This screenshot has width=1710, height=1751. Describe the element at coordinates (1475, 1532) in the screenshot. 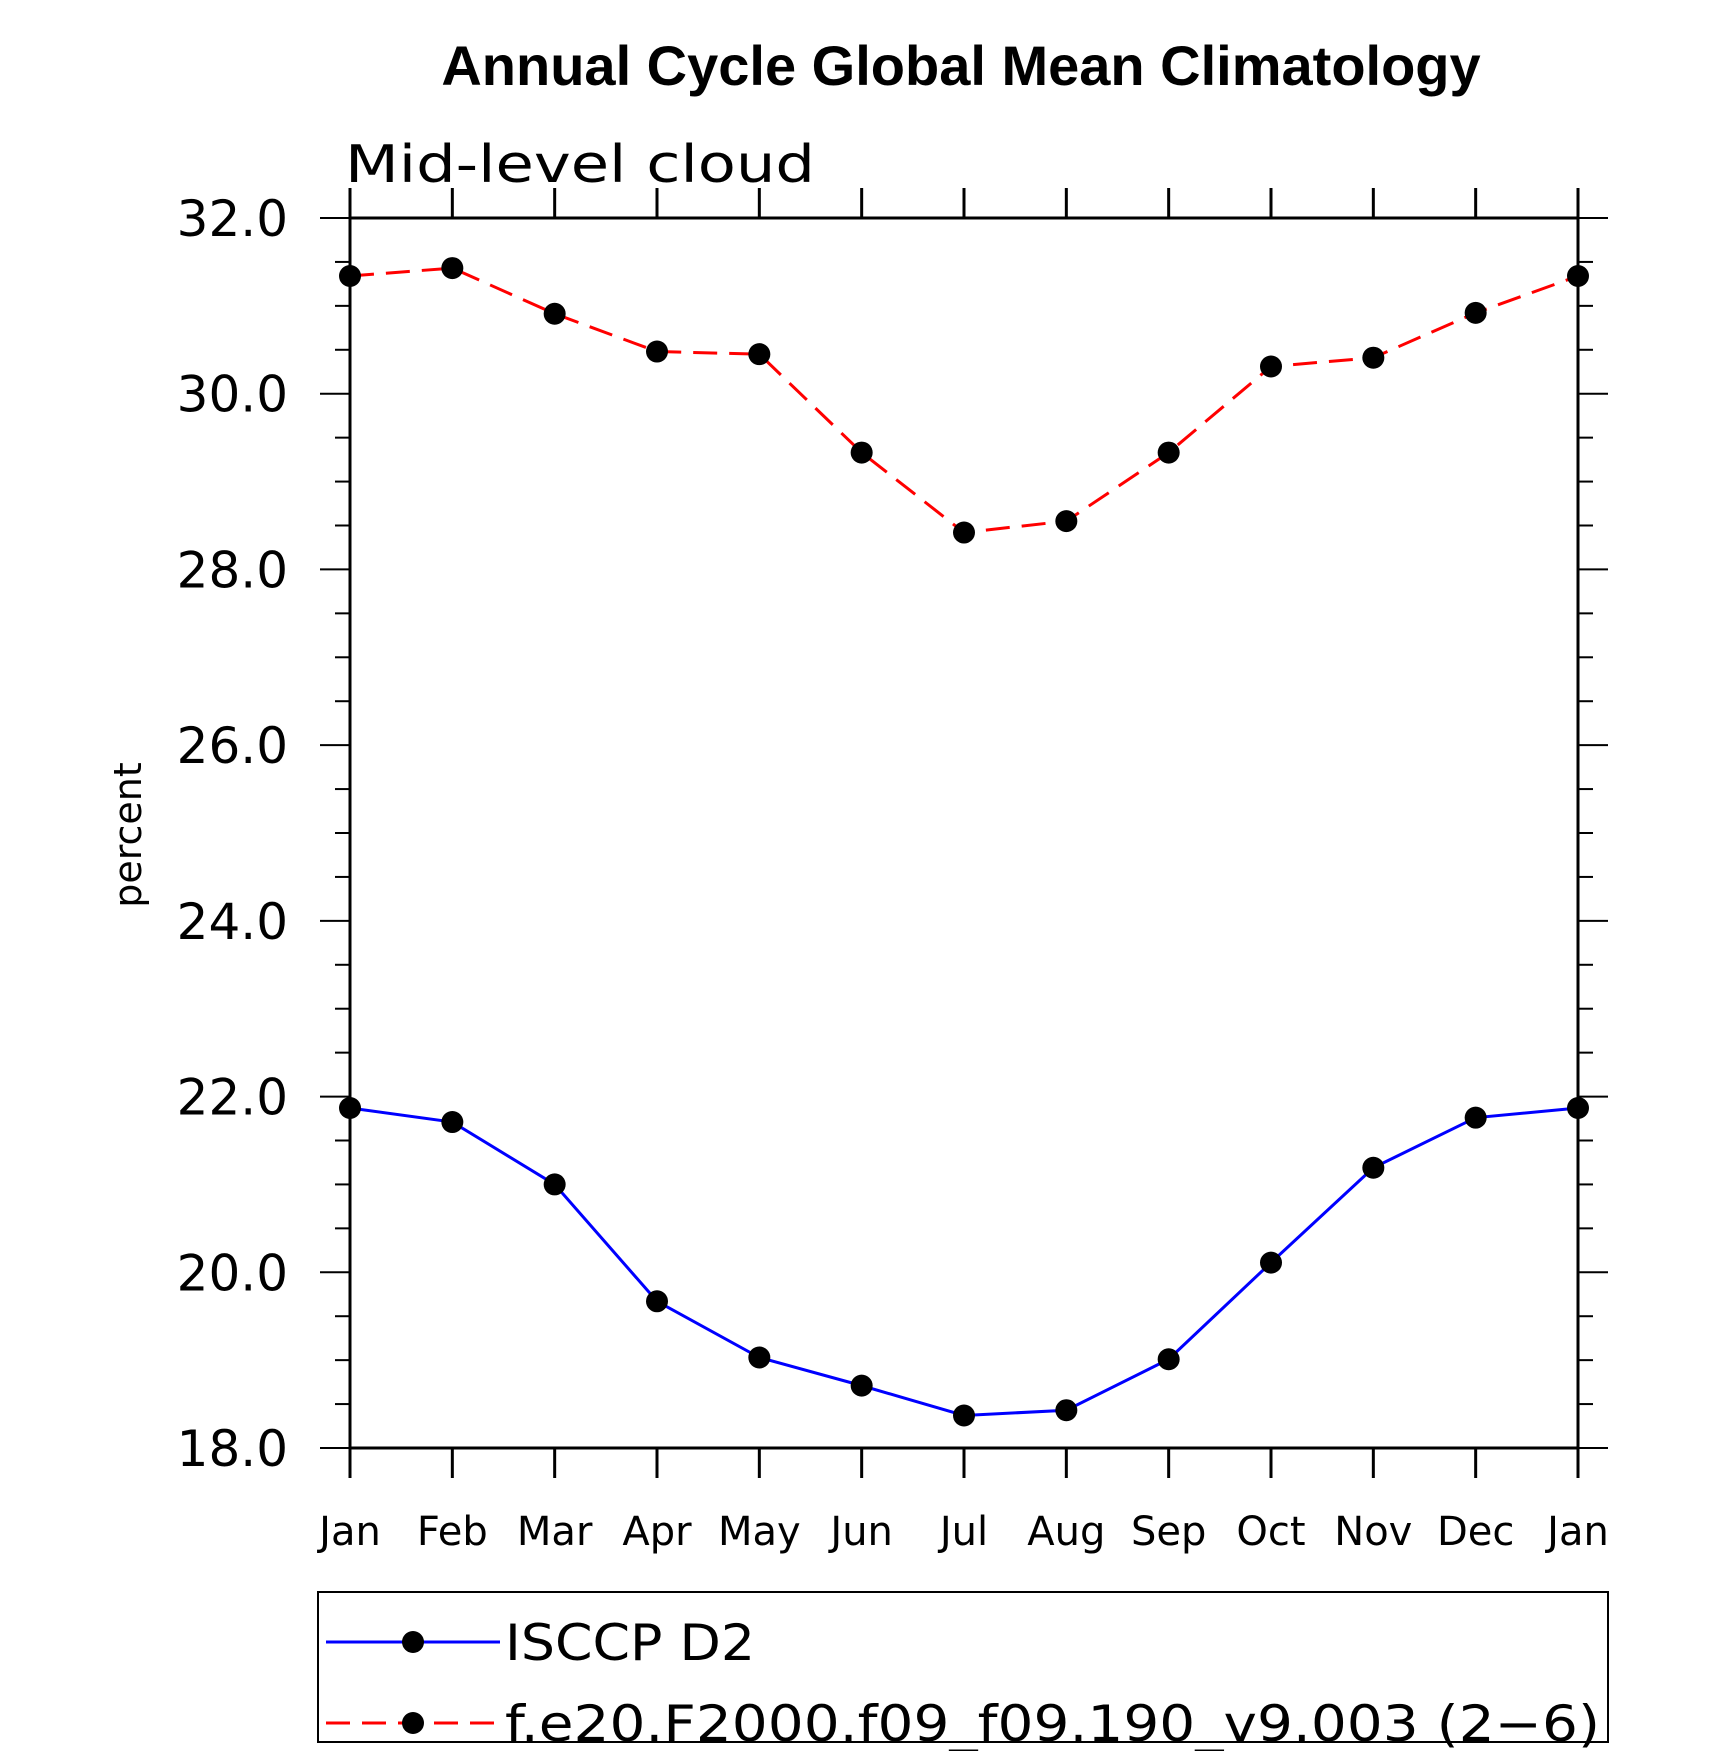

I see `x-tick-label: Dec` at that location.